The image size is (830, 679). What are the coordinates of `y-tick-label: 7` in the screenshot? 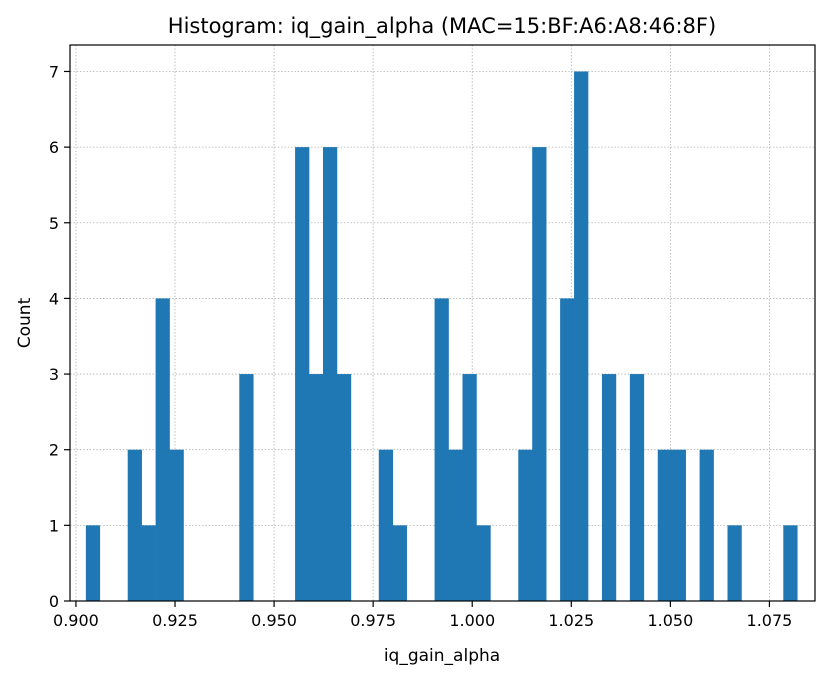 It's located at (54, 71).